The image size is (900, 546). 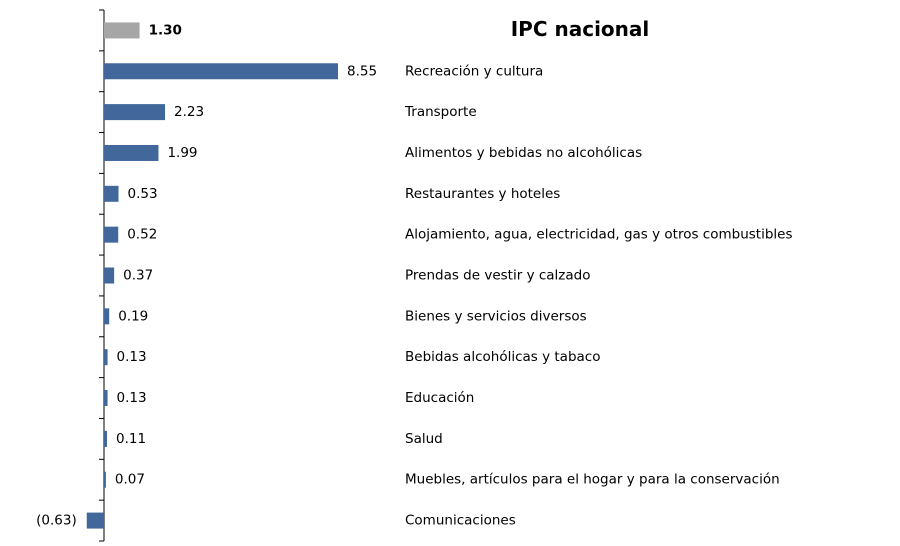 I want to click on value-label: 0.07, so click(x=130, y=480).